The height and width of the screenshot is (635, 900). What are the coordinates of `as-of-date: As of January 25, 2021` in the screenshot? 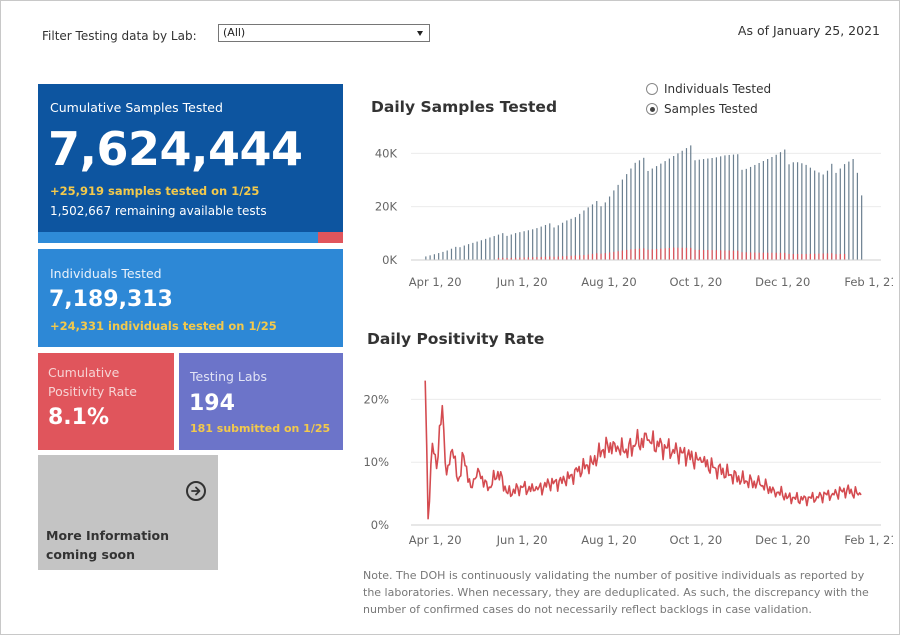 It's located at (808, 30).